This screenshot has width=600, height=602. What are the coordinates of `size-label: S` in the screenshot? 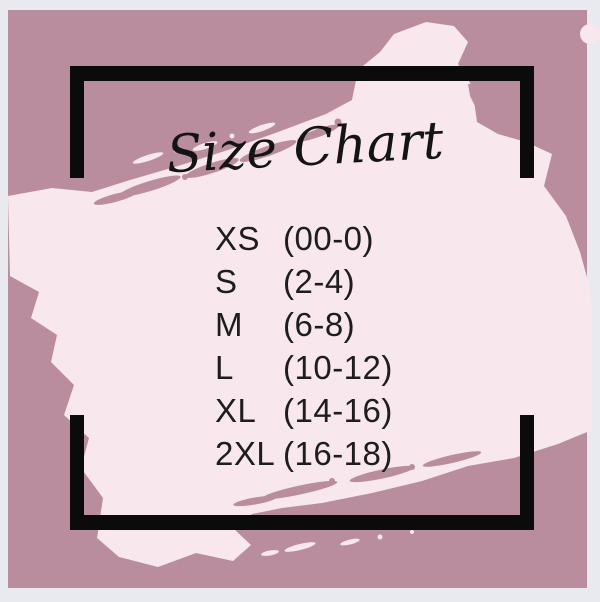 It's located at (226, 281).